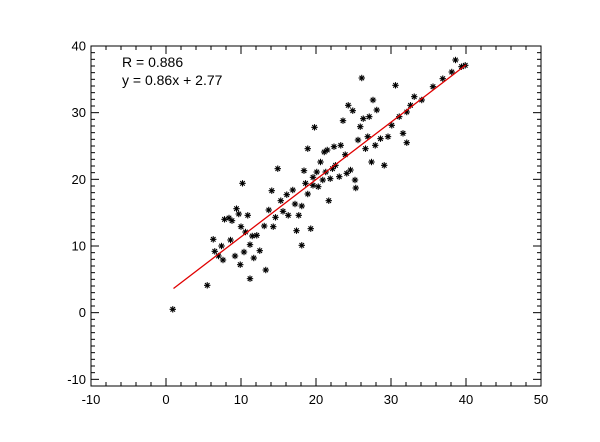 The width and height of the screenshot is (600, 442). What do you see at coordinates (79, 246) in the screenshot?
I see `y-tick-label: 10` at bounding box center [79, 246].